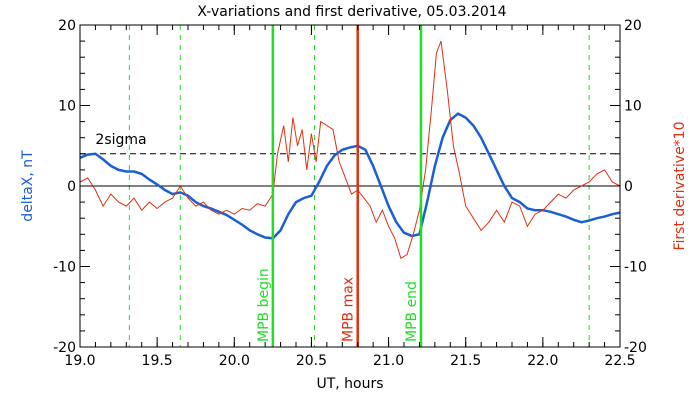 This screenshot has width=700, height=400. Describe the element at coordinates (67, 107) in the screenshot. I see `y-tick-label-left: 10` at that location.